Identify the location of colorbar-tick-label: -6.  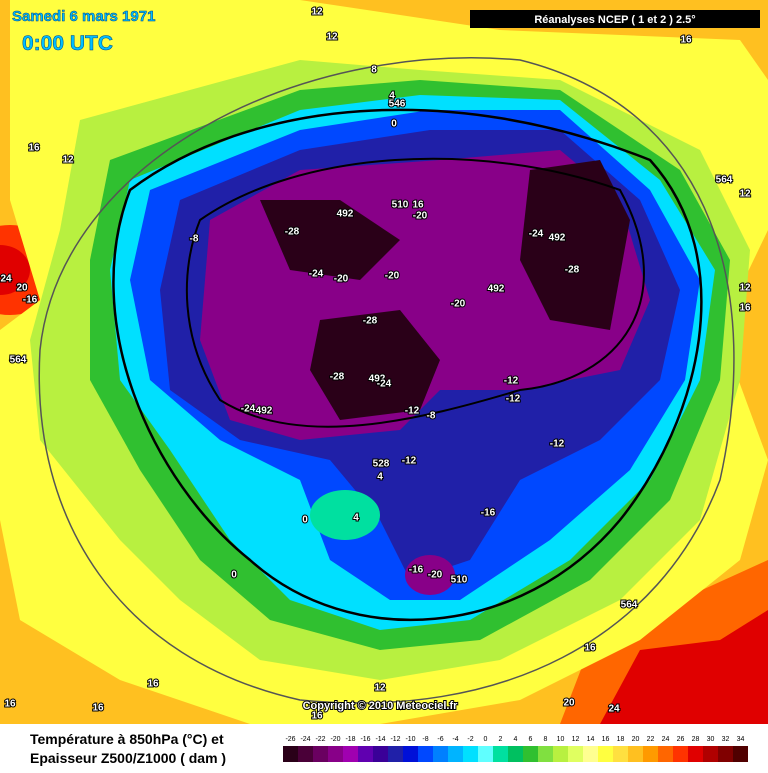
(440, 739).